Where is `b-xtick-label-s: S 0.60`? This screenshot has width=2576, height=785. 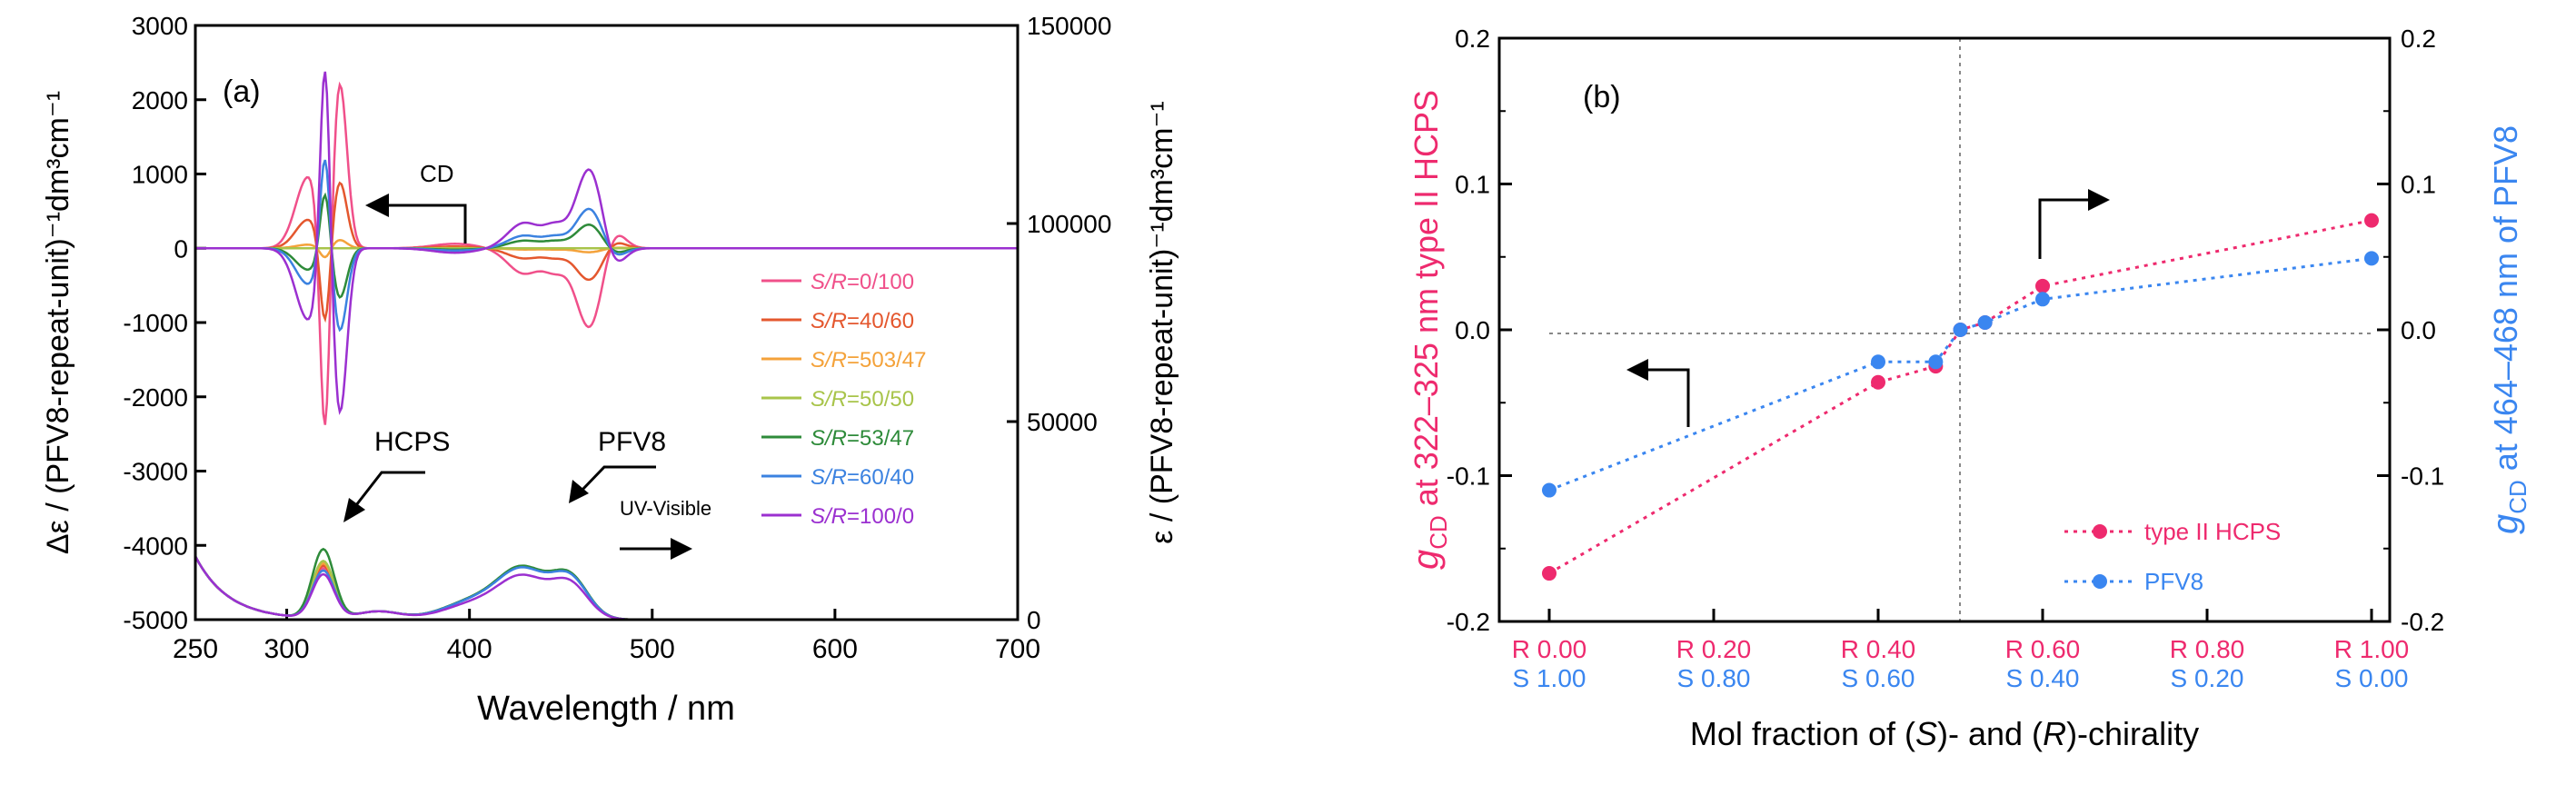 b-xtick-label-s: S 0.60 is located at coordinates (1878, 678).